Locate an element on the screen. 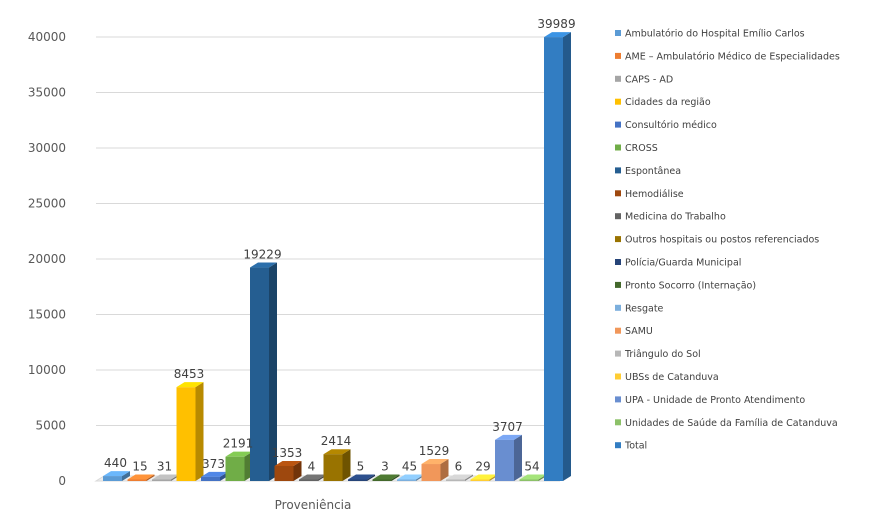  legend-label: Espontânea is located at coordinates (653, 171).